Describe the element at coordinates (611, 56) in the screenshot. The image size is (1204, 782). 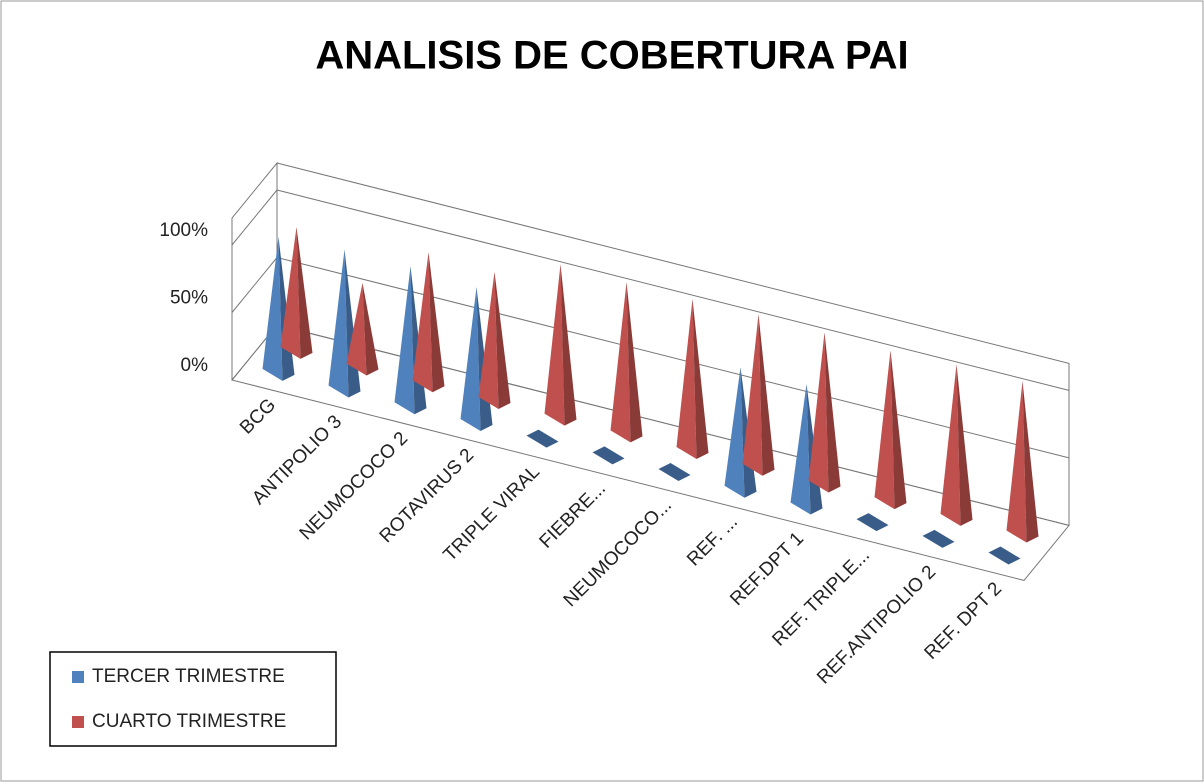
I see `chart-title: ANALISIS DE COBERTURA PAI` at that location.